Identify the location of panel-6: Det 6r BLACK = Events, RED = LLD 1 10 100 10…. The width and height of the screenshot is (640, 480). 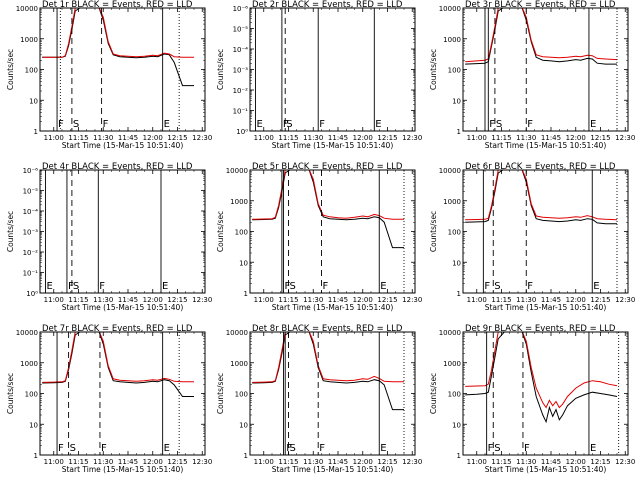
(532, 237).